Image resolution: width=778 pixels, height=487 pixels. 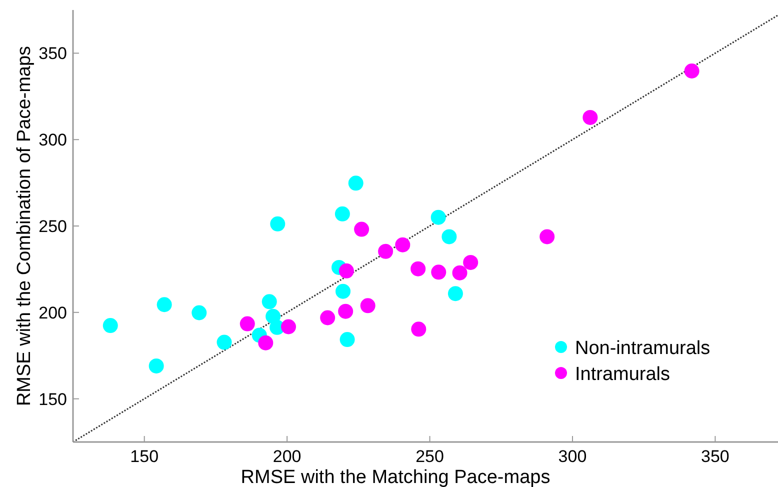 I want to click on y-tick-label: 300, so click(x=52, y=140).